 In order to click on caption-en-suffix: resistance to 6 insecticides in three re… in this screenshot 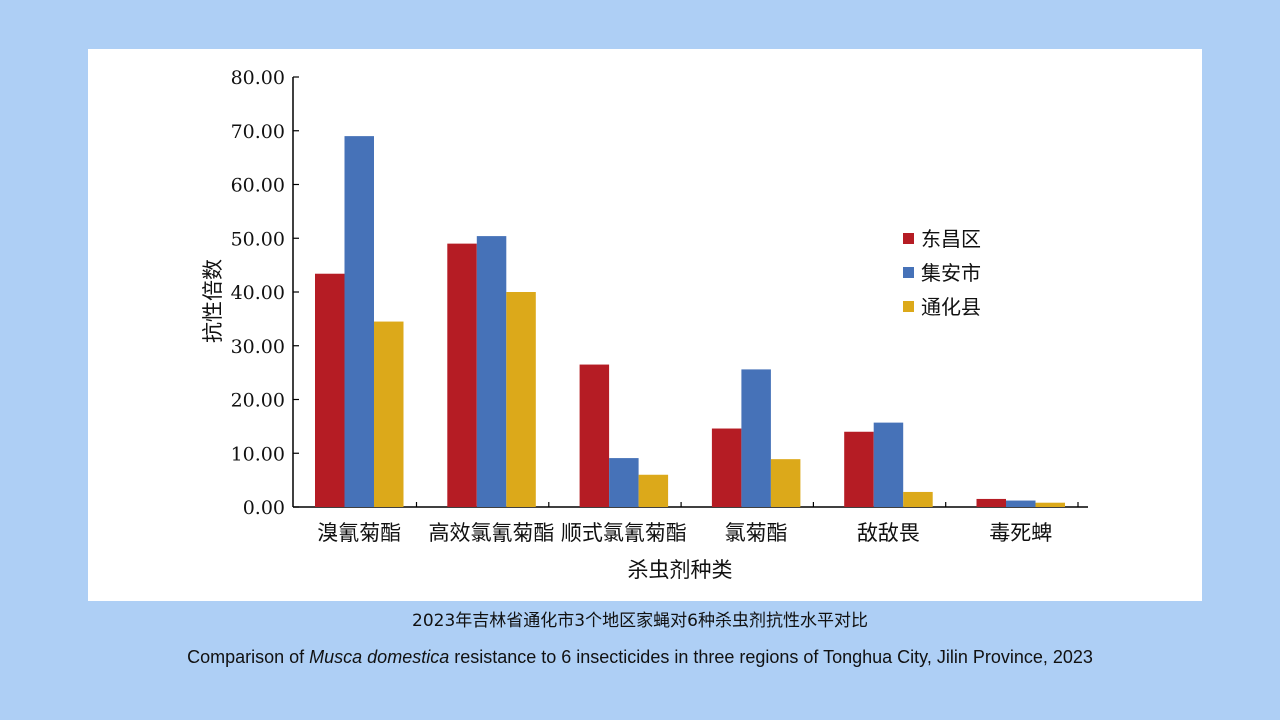, I will do `click(771, 657)`.